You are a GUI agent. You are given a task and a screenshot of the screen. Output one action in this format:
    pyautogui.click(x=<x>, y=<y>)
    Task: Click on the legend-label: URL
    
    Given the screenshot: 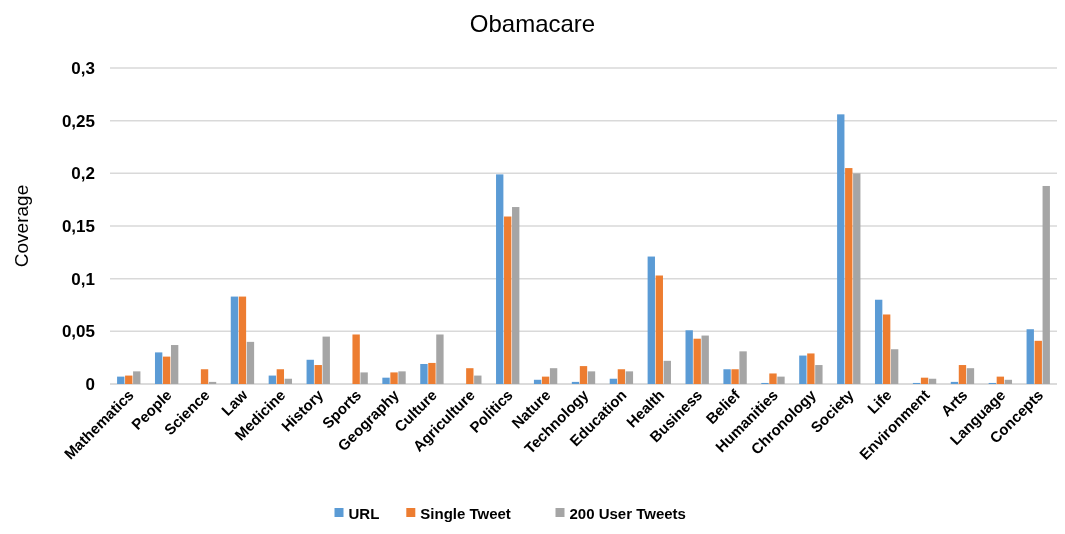 What is the action you would take?
    pyautogui.click(x=364, y=514)
    